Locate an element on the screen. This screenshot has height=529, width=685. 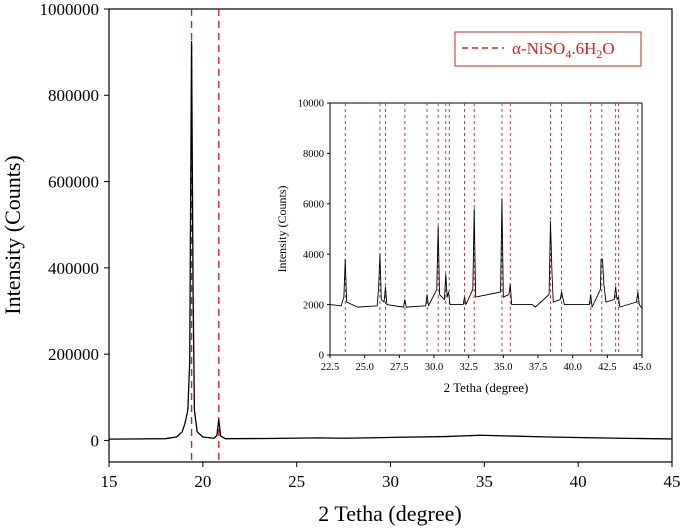
x-tick-label: 45.0 is located at coordinates (642, 367).